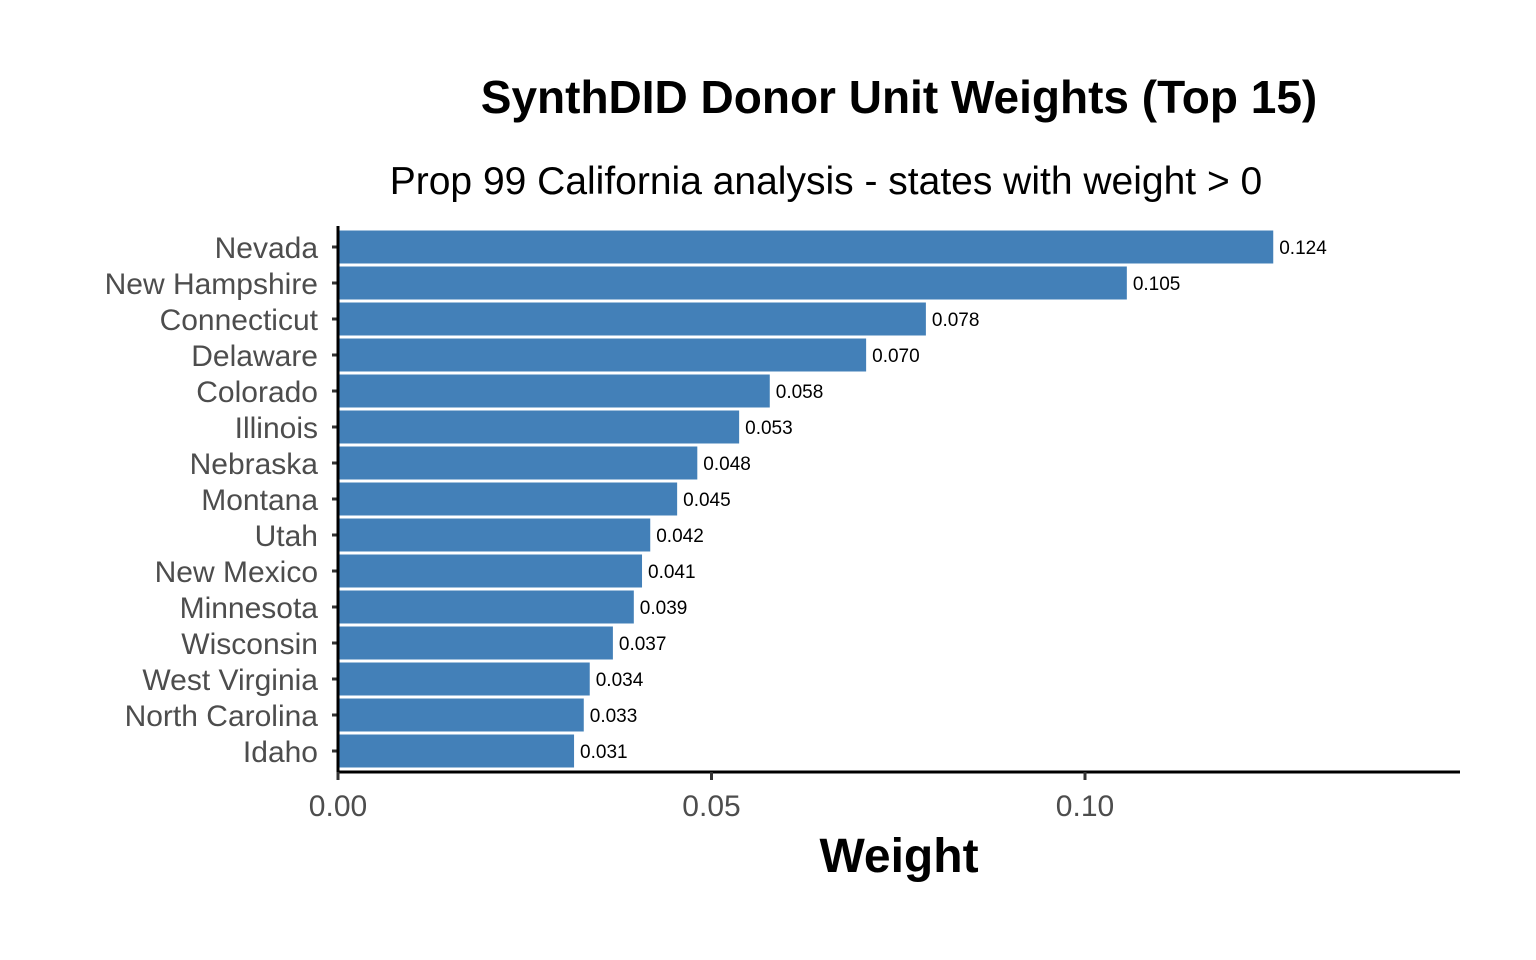  I want to click on bar-value-label: 0.124, so click(1303, 248).